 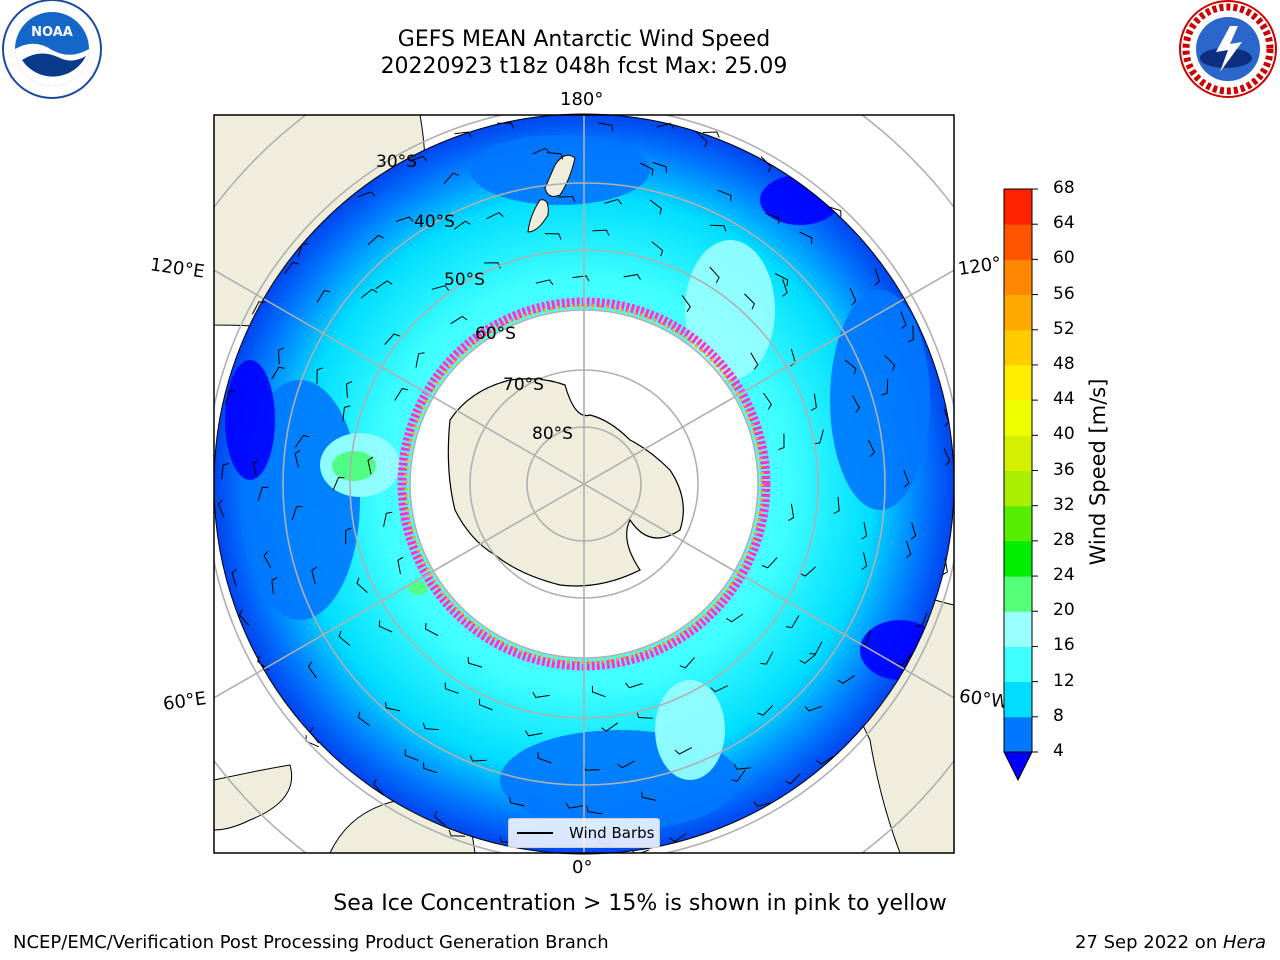 I want to click on lat-label-50s: 50°S, so click(x=464, y=280).